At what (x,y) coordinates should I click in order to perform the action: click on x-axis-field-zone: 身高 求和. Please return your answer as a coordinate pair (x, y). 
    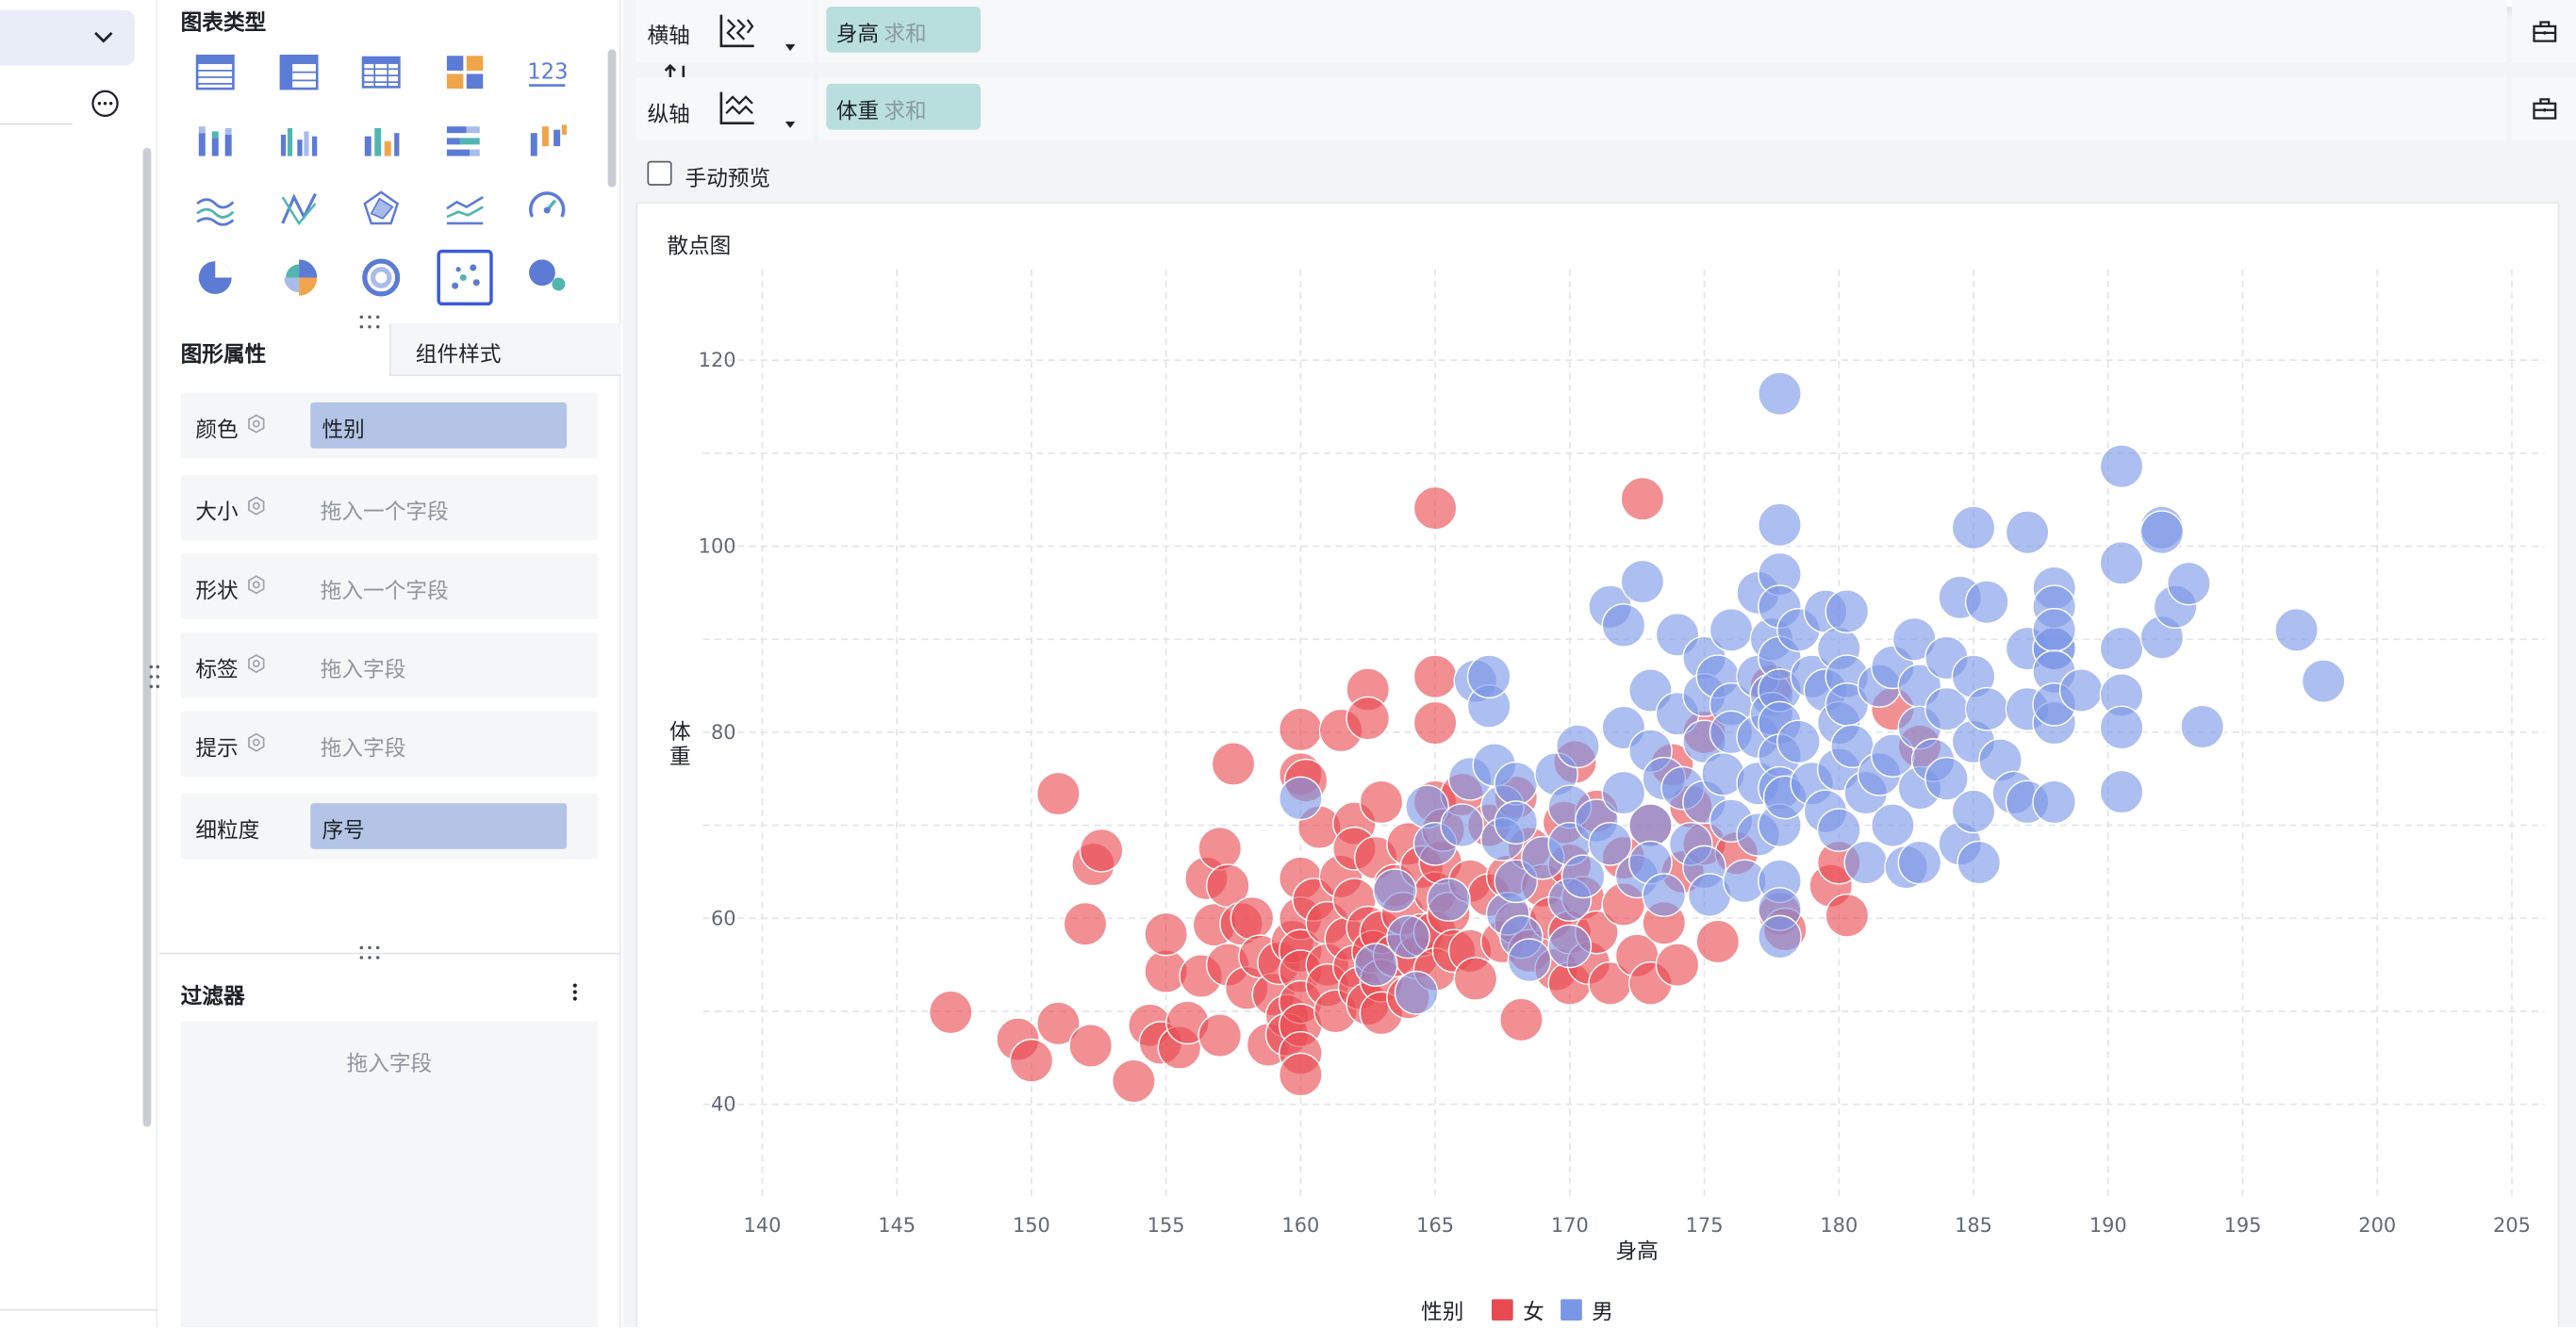
    Looking at the image, I should click on (1662, 31).